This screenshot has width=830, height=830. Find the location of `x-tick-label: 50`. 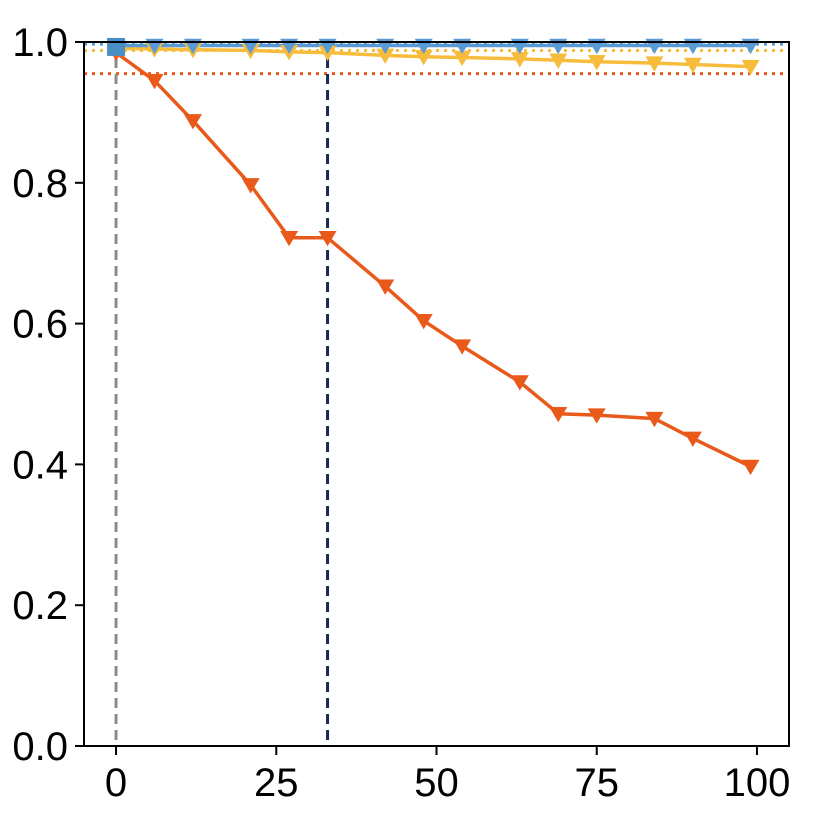

x-tick-label: 50 is located at coordinates (436, 783).